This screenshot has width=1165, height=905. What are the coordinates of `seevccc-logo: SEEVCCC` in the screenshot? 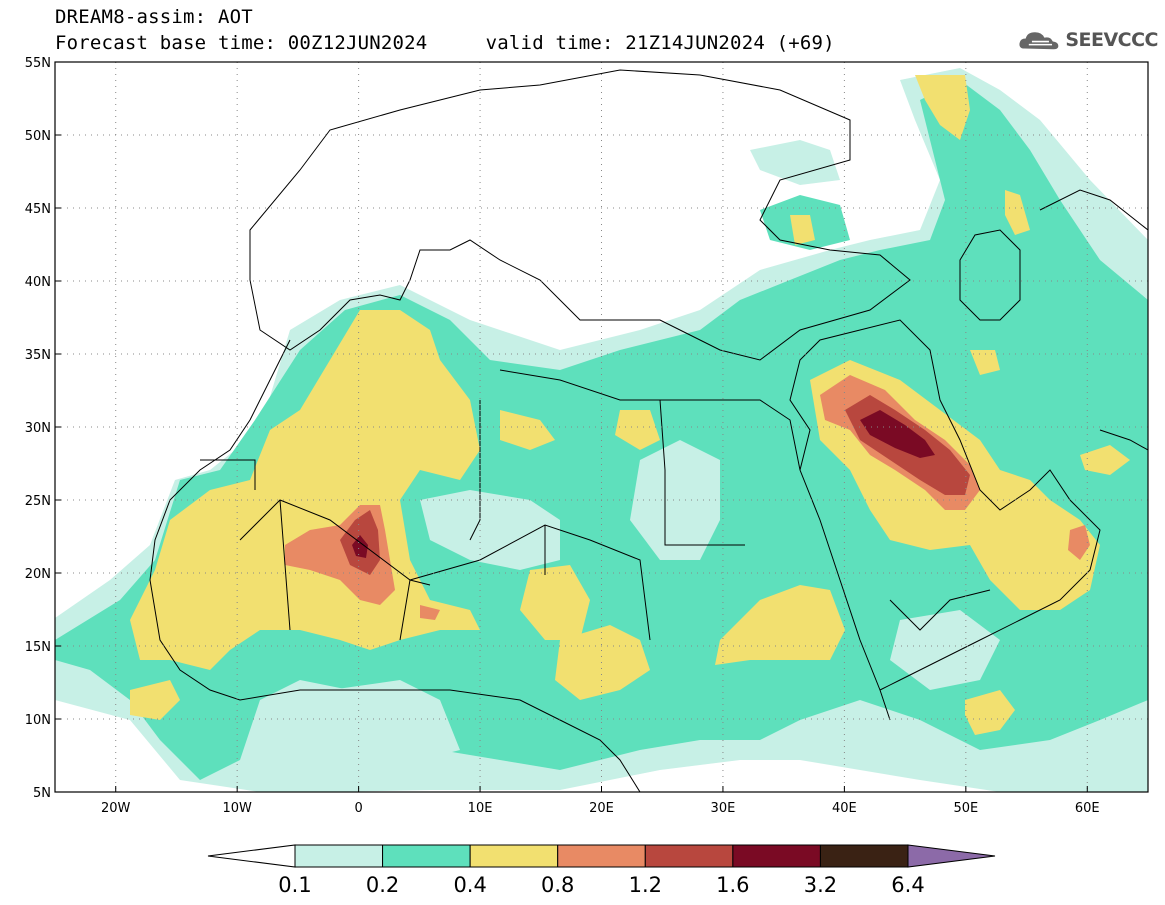 It's located at (1088, 40).